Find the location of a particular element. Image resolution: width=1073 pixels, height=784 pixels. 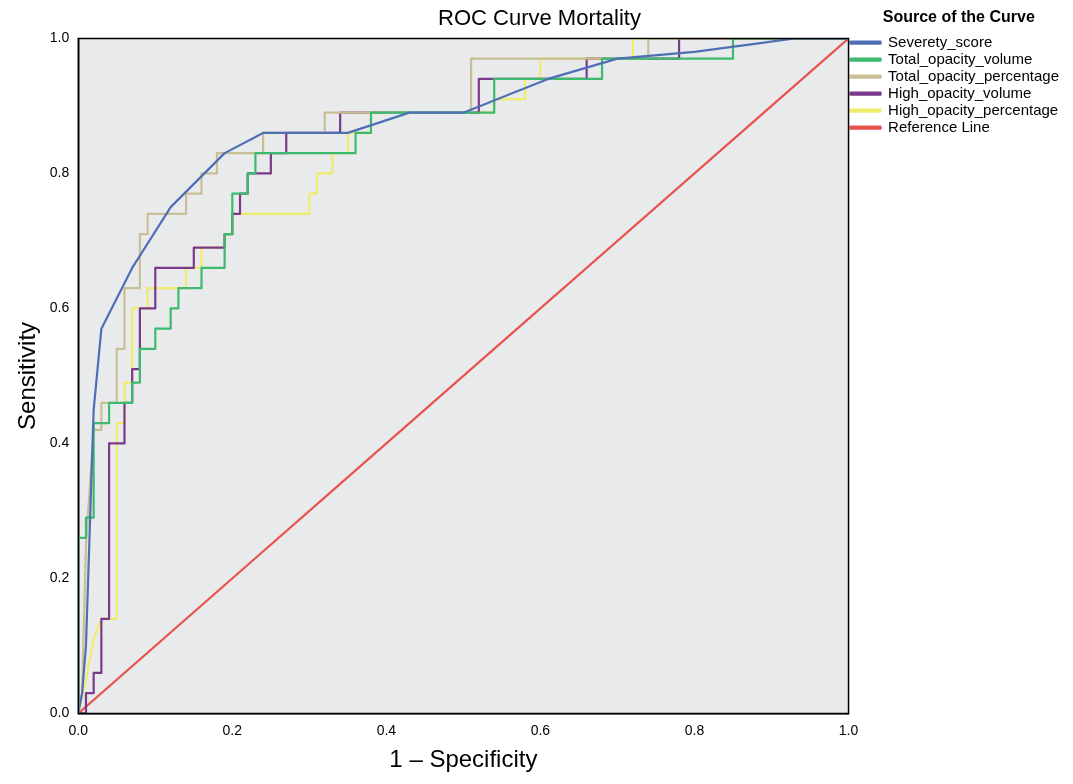

x-tick-label: 0.2 is located at coordinates (232, 729).